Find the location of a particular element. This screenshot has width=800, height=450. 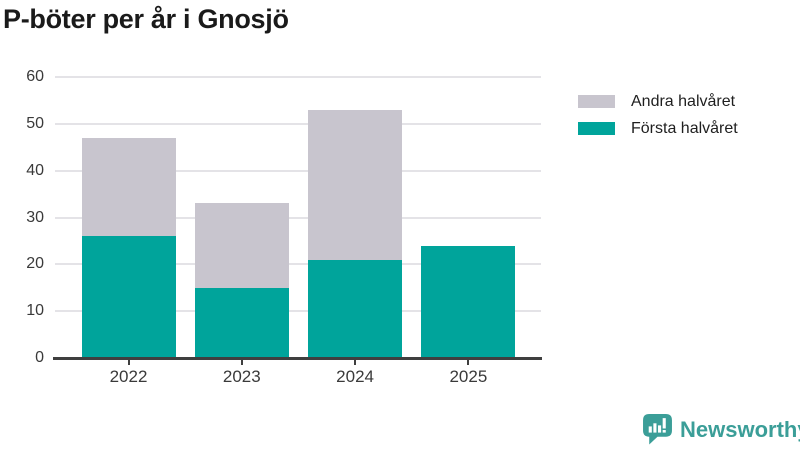

y-axis-label: 50 is located at coordinates (35, 123).